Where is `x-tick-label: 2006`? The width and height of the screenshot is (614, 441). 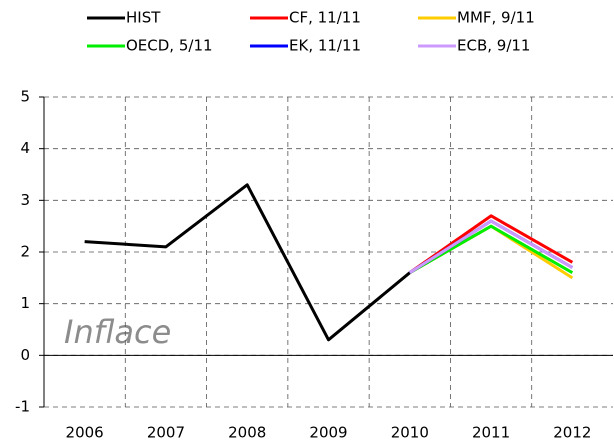
x-tick-label: 2006 is located at coordinates (85, 432).